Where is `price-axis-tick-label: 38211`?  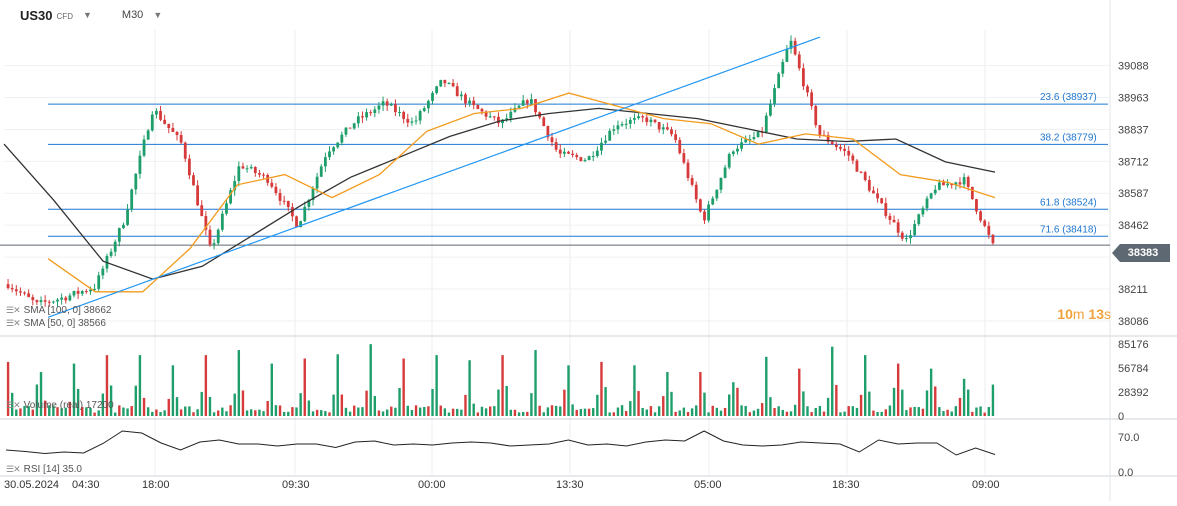
price-axis-tick-label: 38211 is located at coordinates (1133, 290).